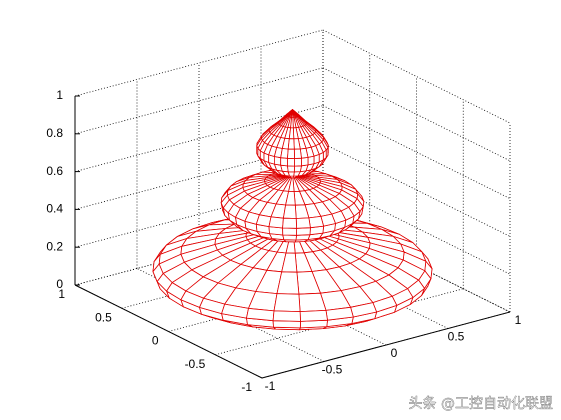 Image resolution: width=561 pixels, height=420 pixels. What do you see at coordinates (59, 95) in the screenshot?
I see `z-tick-label: 1` at bounding box center [59, 95].